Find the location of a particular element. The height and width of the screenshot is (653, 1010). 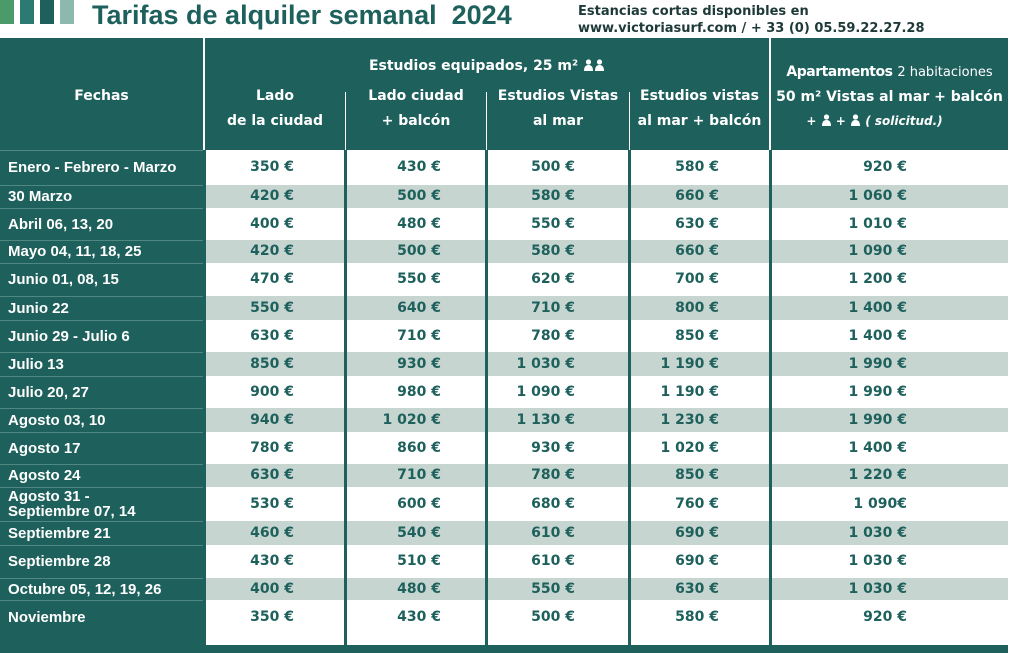

apartments-line: 50 m² Vistas al mar + balcón is located at coordinates (889, 97).